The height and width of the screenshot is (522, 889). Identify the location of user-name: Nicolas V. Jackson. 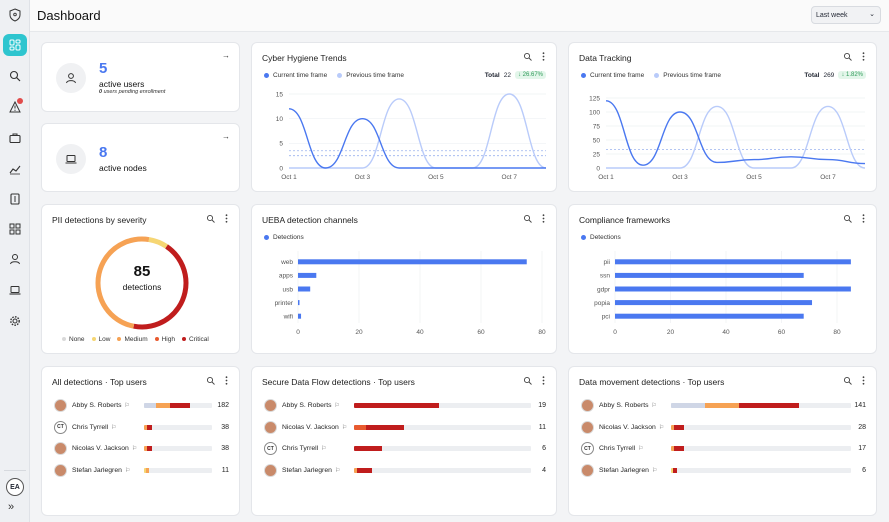
(310, 427).